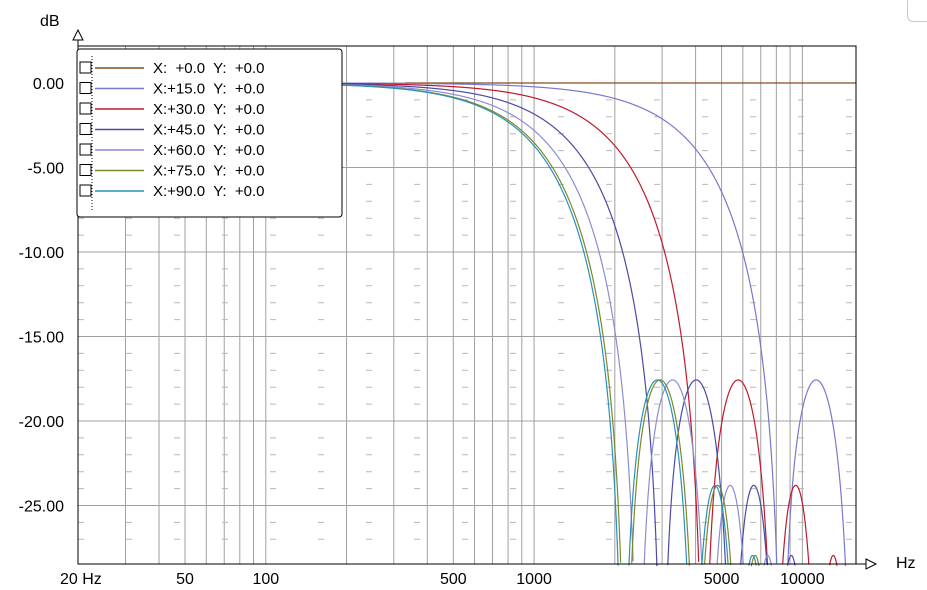 The width and height of the screenshot is (927, 590). I want to click on legend-label: X:+90.0 Y: +0.0, so click(208, 191).